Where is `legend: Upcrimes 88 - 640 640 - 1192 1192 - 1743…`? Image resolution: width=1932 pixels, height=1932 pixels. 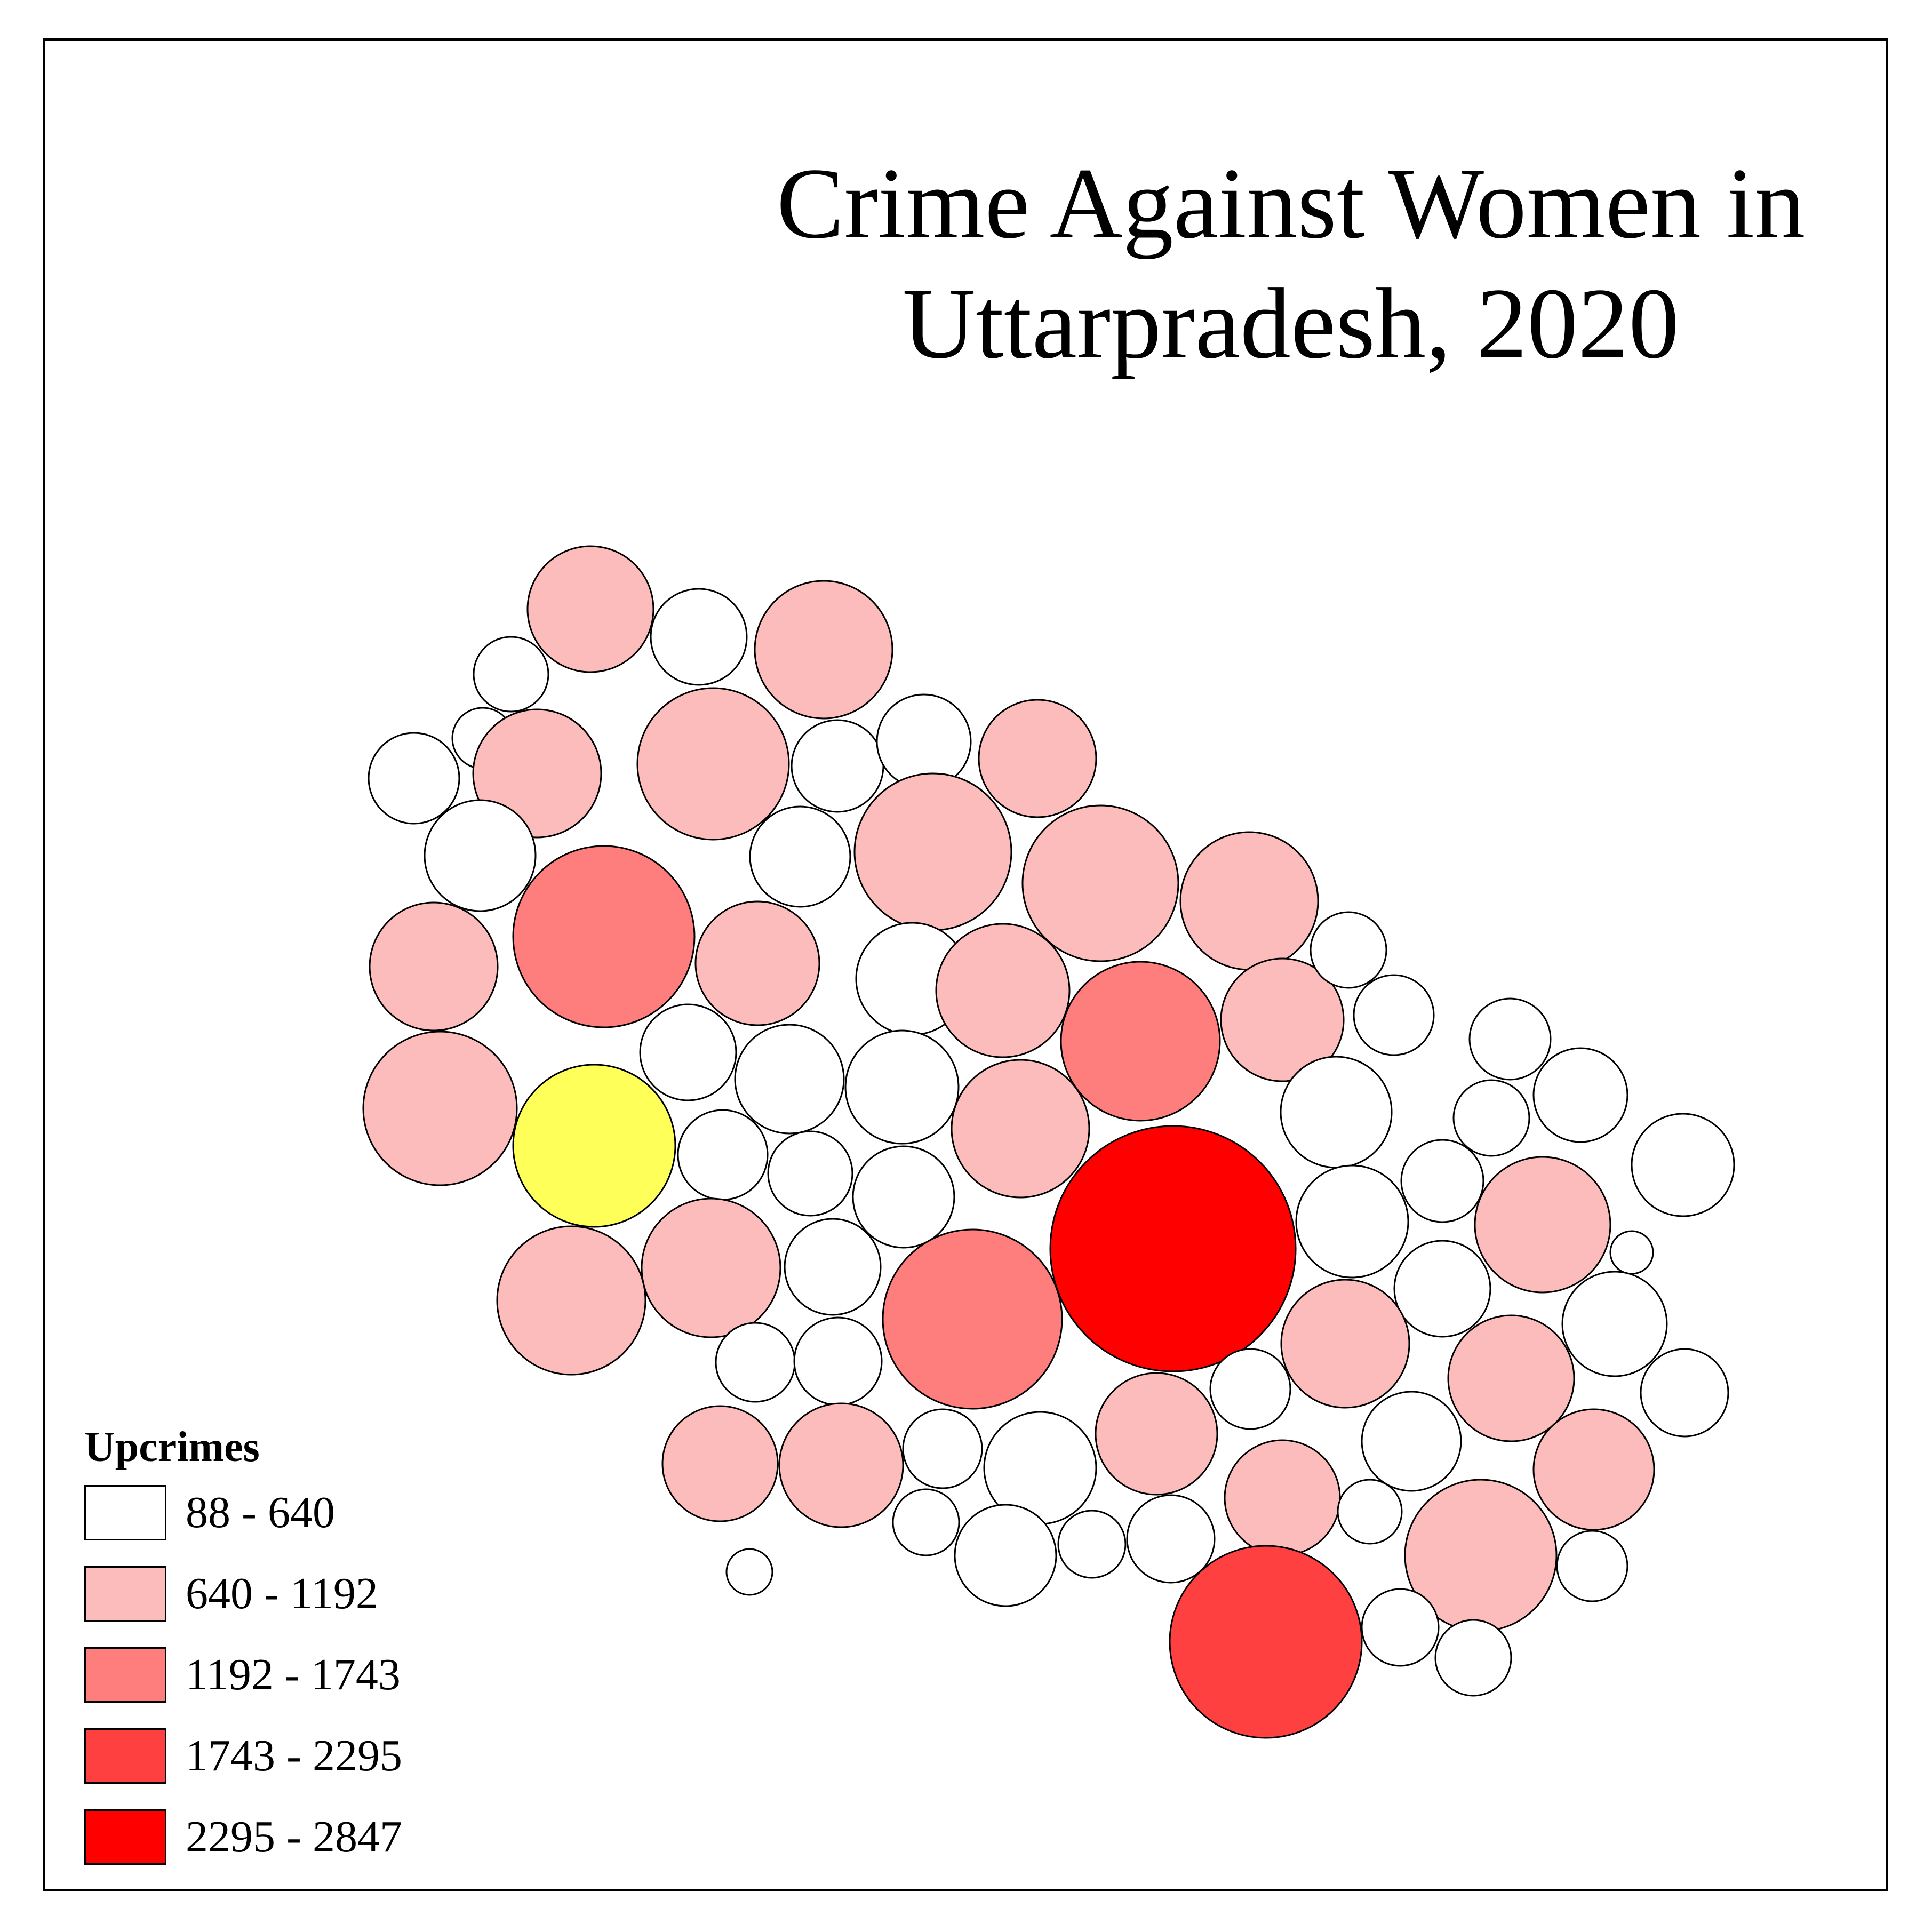 legend: Upcrimes 88 - 640 640 - 1192 1192 - 1743… is located at coordinates (243, 1657).